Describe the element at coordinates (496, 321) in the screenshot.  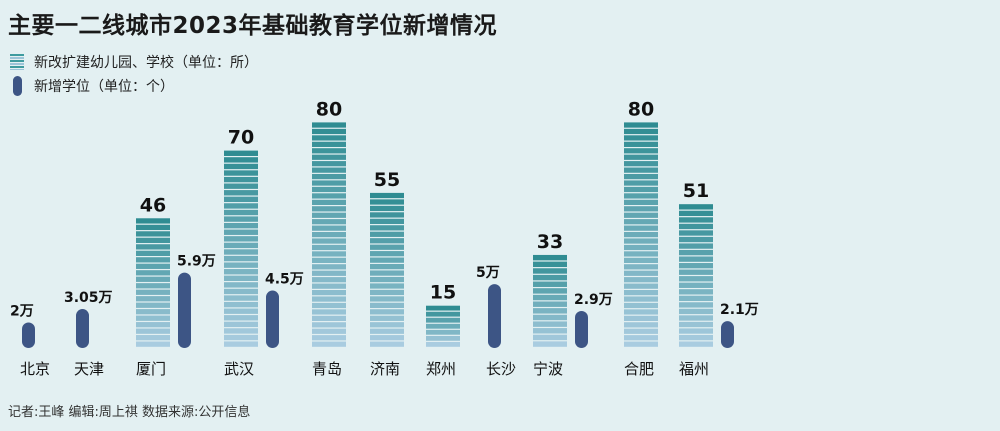
I see `city-group-7: 长沙 5万` at that location.